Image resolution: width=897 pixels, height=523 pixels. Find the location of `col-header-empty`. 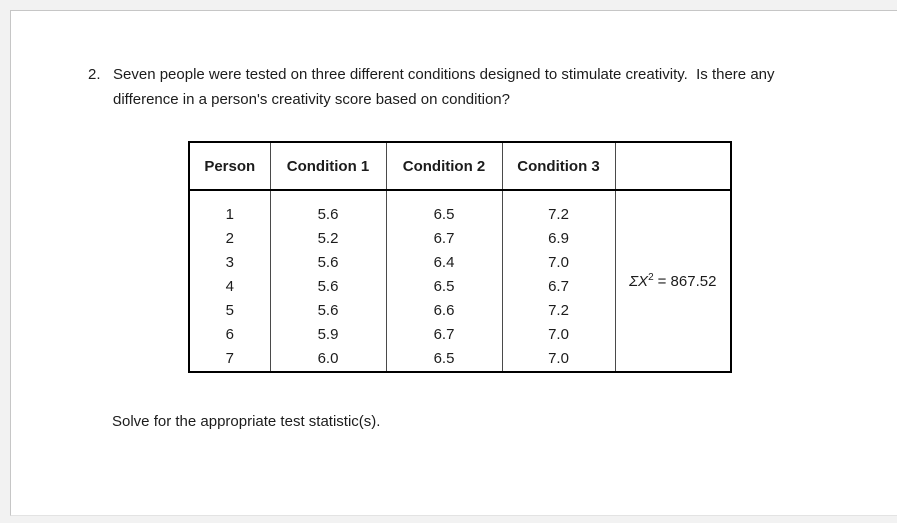

col-header-empty is located at coordinates (673, 166).